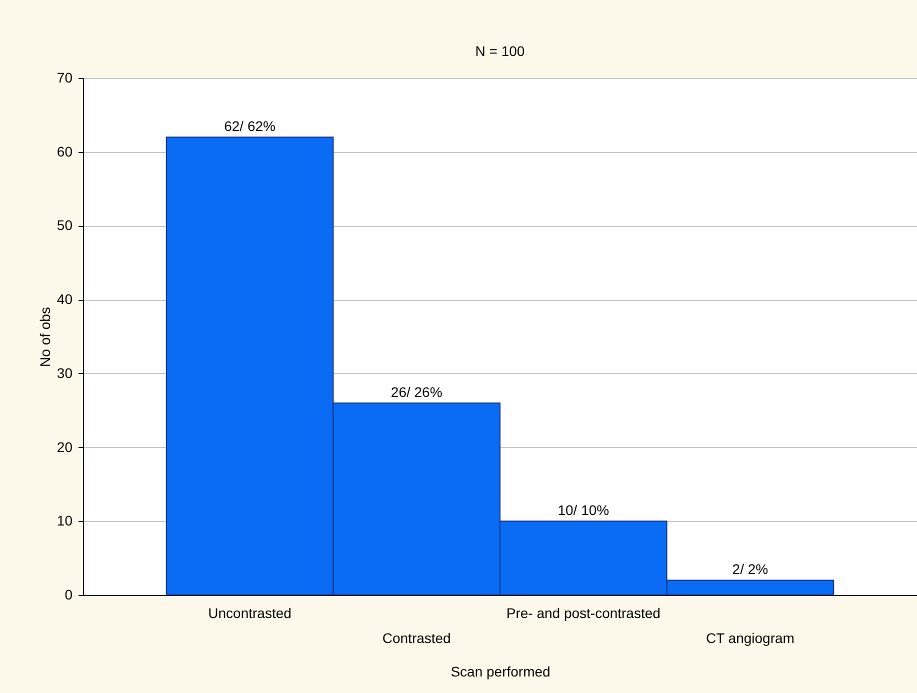 This screenshot has width=917, height=693. Describe the element at coordinates (583, 613) in the screenshot. I see `x-tick-label: Pre- and post-contrasted` at that location.